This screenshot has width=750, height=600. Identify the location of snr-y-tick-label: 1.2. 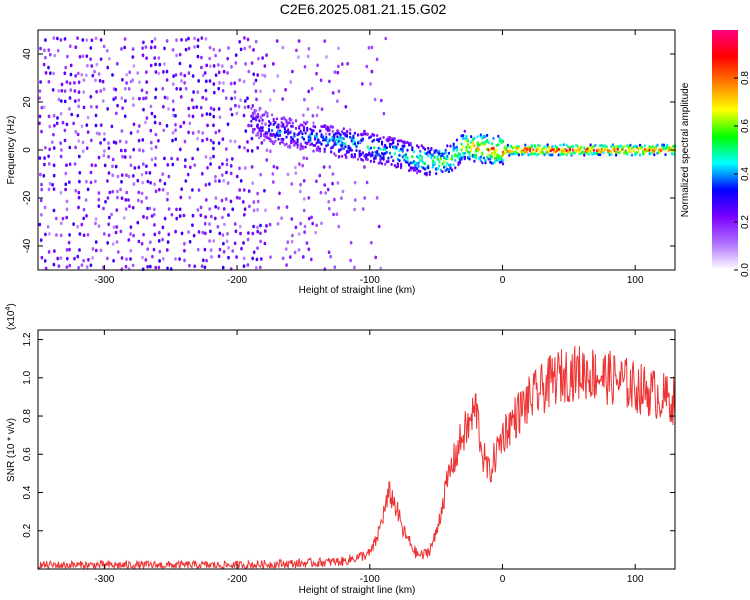
(27, 339).